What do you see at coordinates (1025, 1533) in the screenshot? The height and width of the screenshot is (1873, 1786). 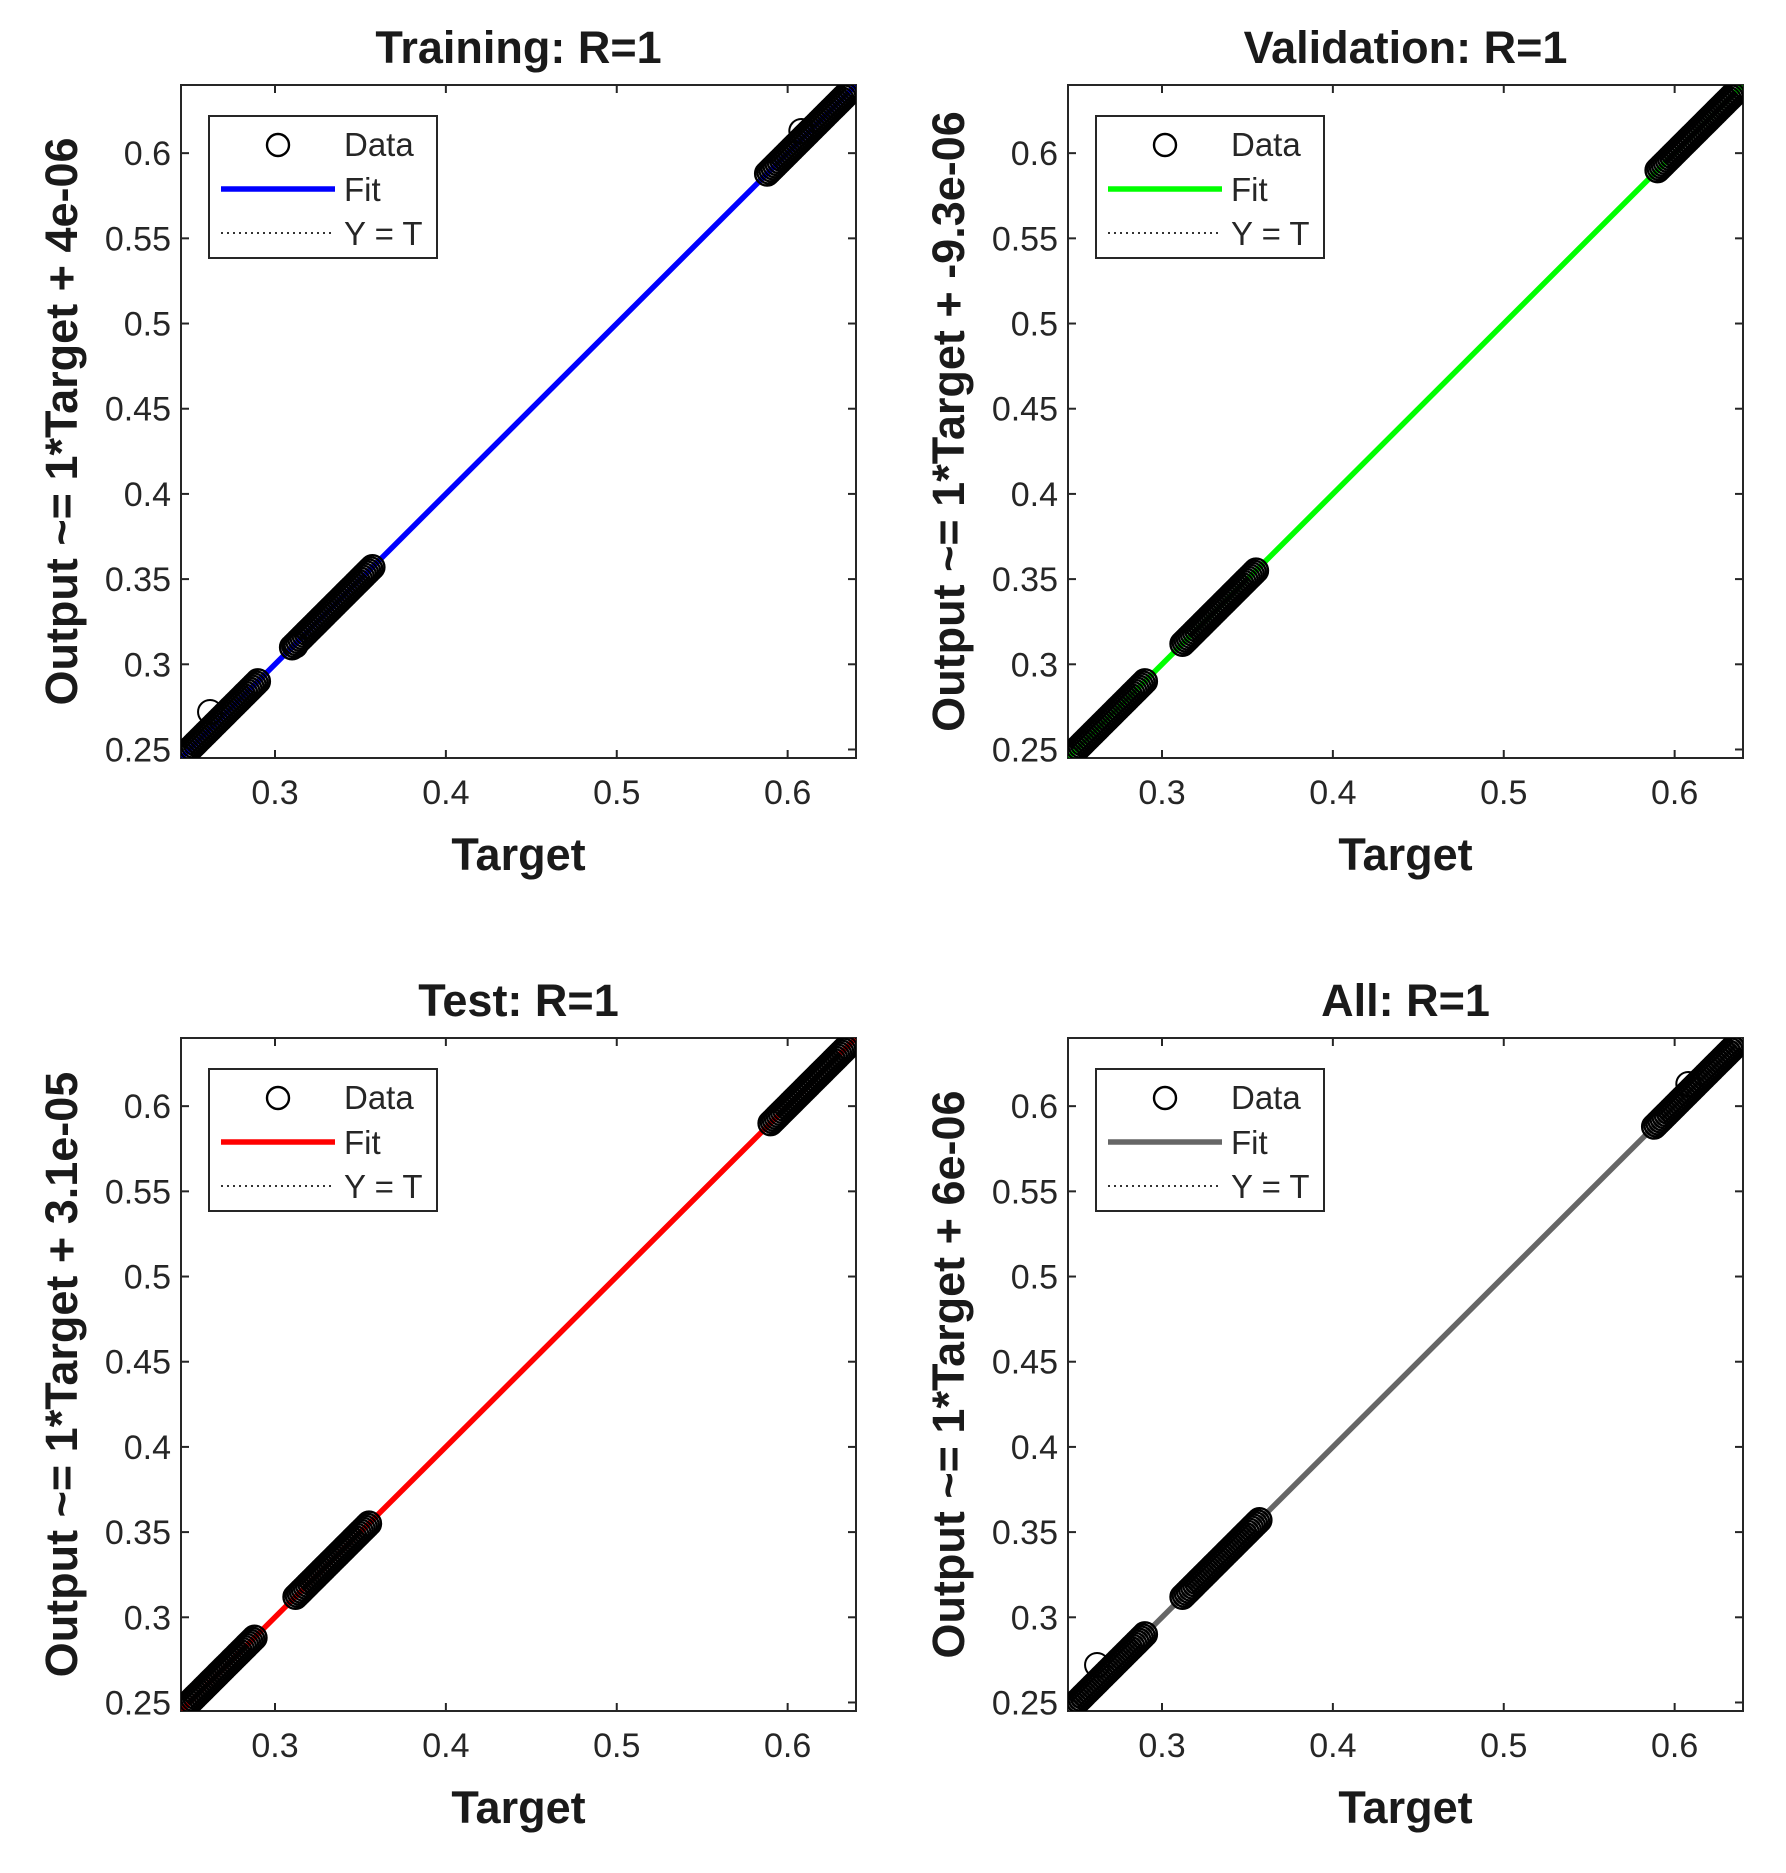 I see `y-tick-label: 0.35` at bounding box center [1025, 1533].